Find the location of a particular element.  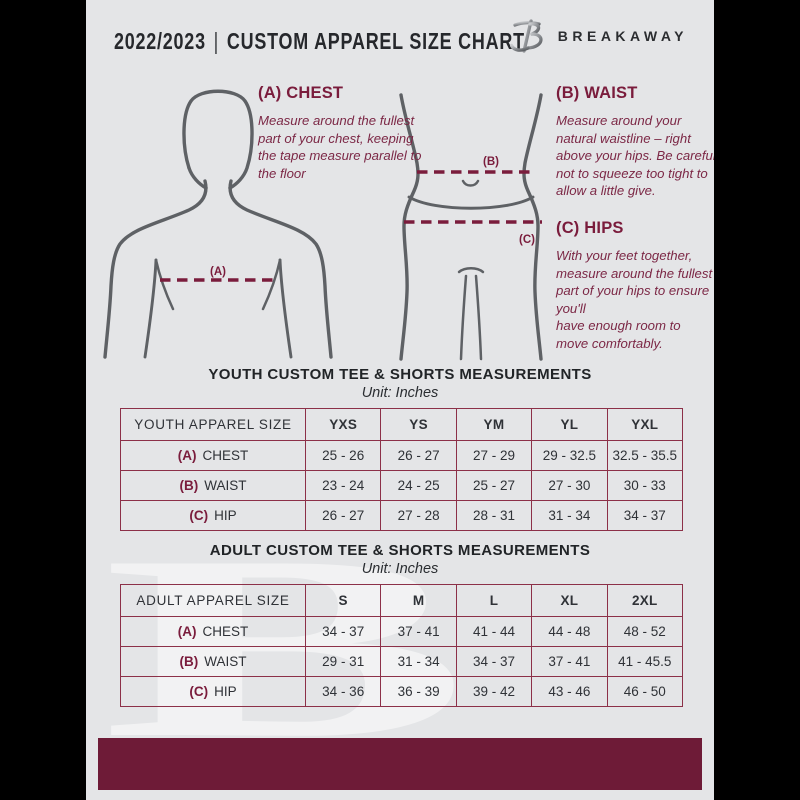

hips-heading: (C) HIPS is located at coordinates (590, 228).